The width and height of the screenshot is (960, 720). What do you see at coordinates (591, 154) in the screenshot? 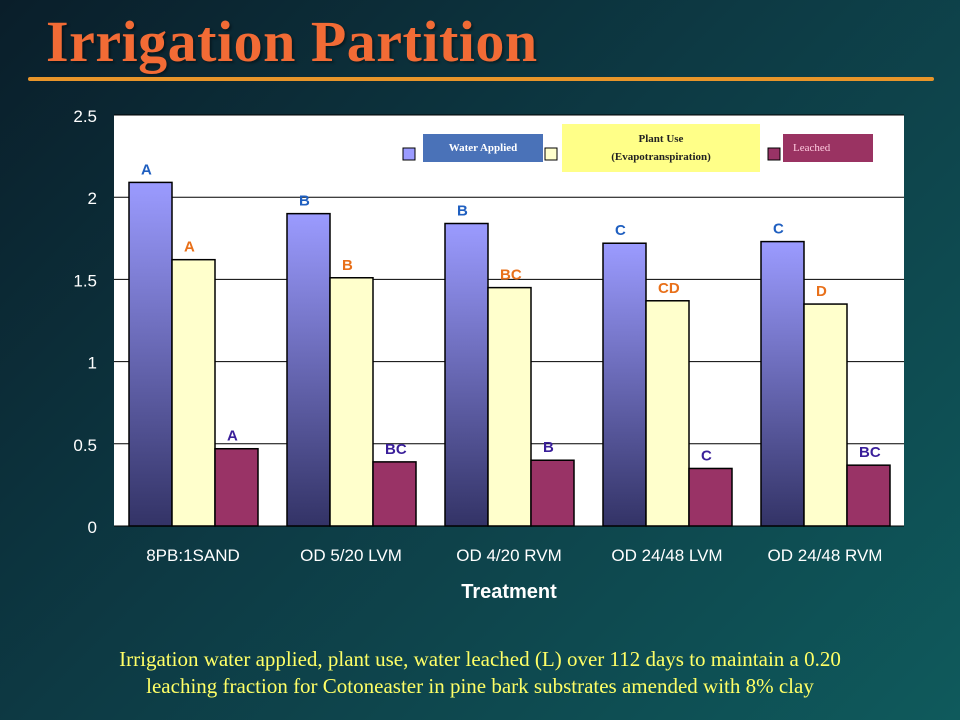
I see `legend-markers` at bounding box center [591, 154].